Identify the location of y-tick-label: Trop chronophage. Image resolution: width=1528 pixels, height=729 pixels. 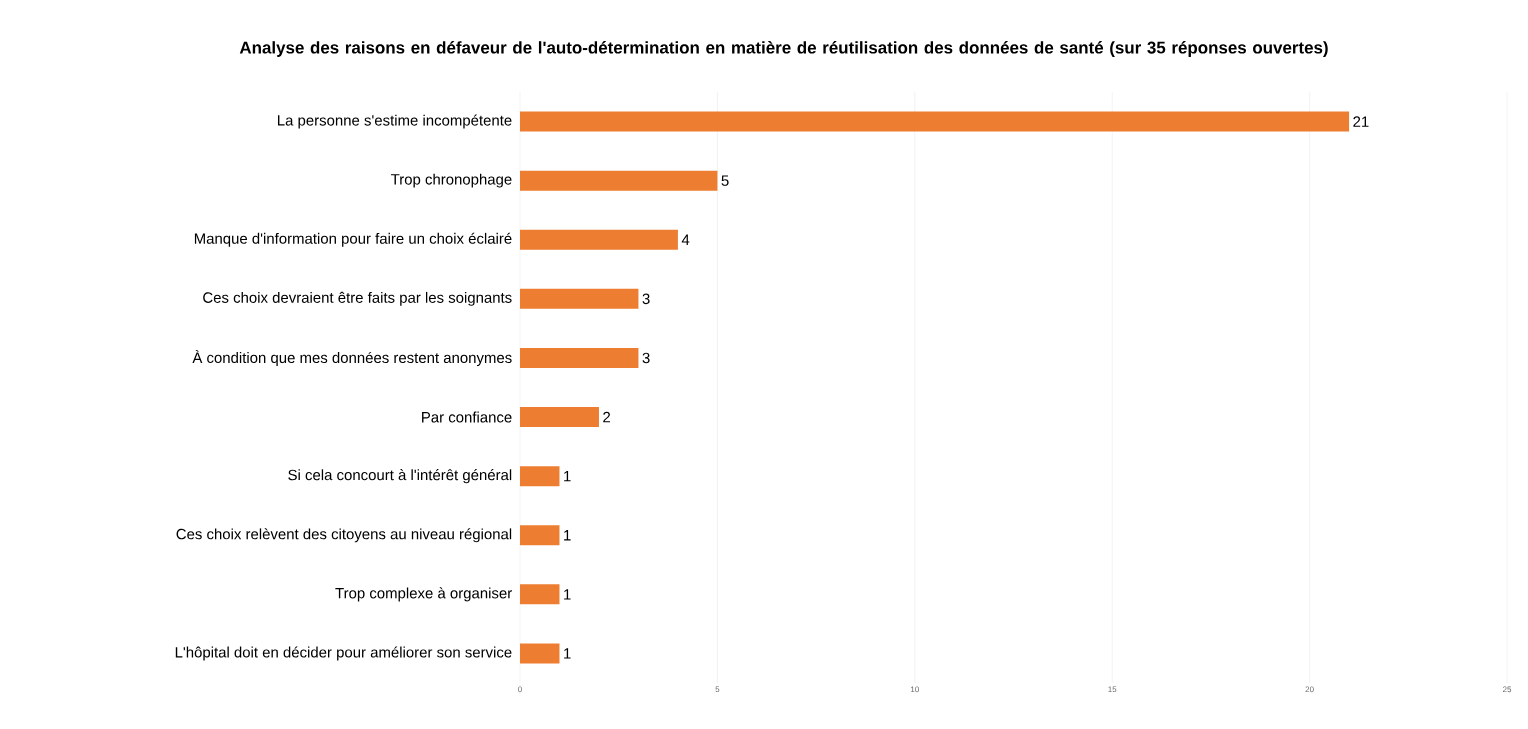
(451, 180).